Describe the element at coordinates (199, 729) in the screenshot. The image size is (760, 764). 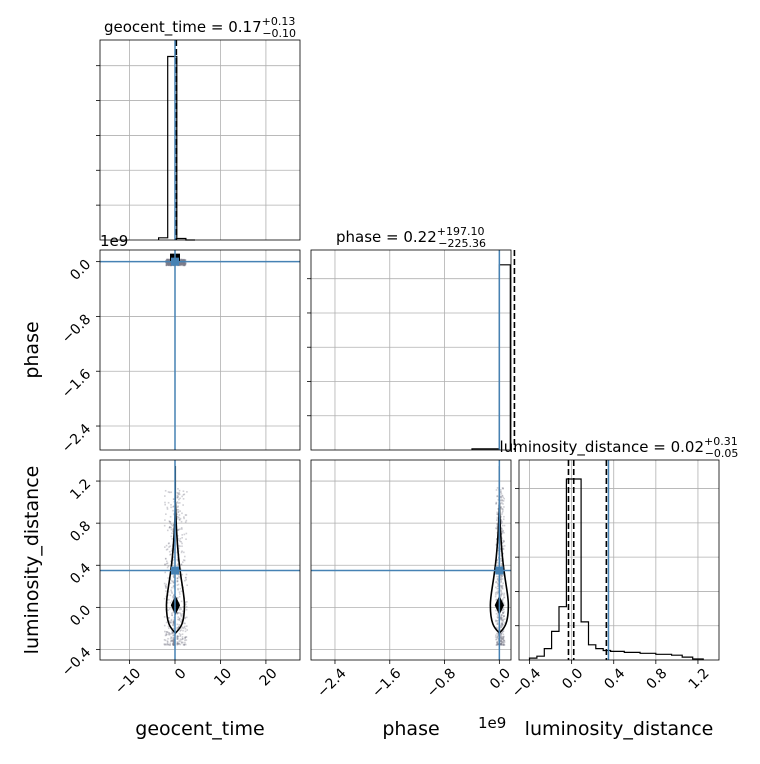
I see `x-axis-label-geocent_time: geocent_time` at that location.